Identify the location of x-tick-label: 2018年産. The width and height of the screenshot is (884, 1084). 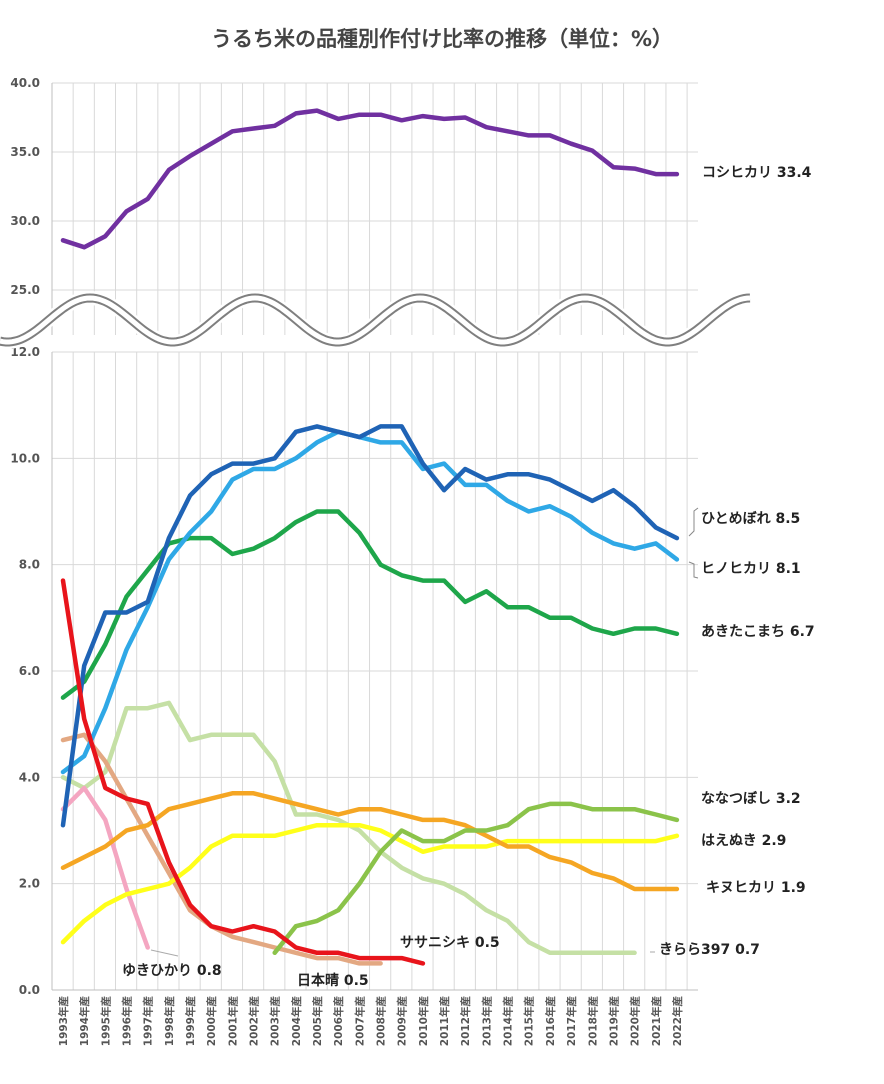
(592, 1021).